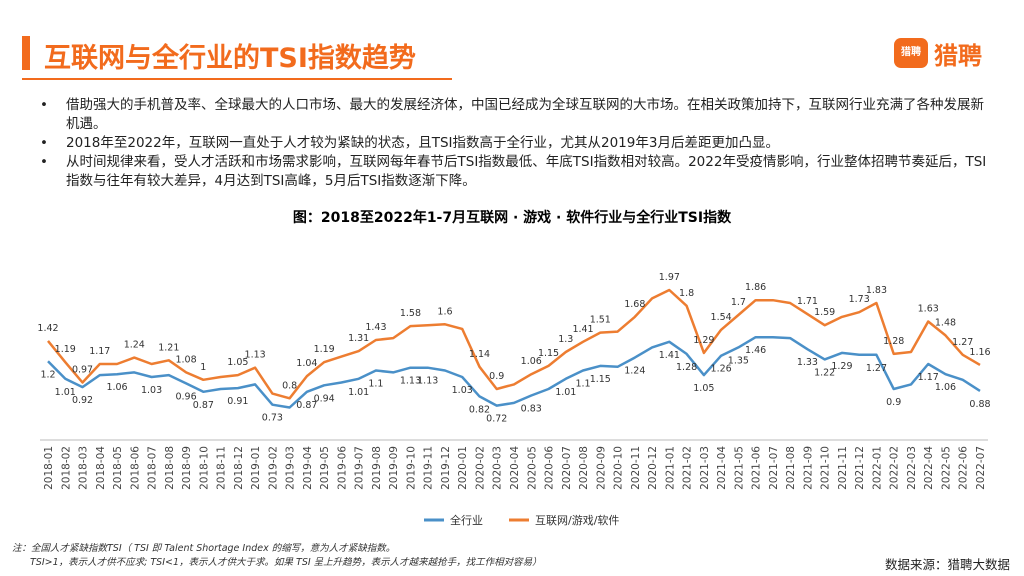 This screenshot has width=1024, height=576. I want to click on data-label: 0.83, so click(531, 408).